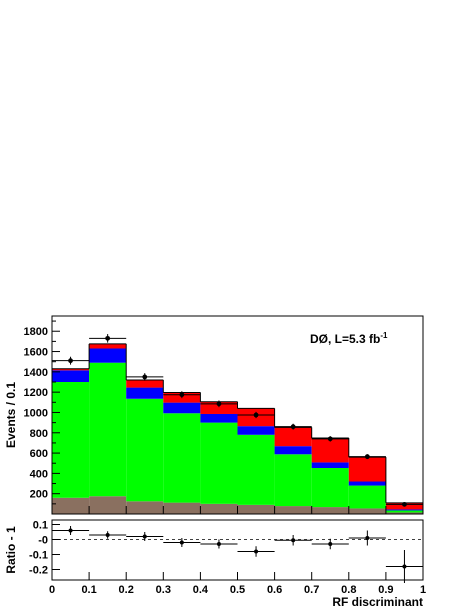 This screenshot has width=469, height=607. I want to click on main-ytick-label-0: 200, so click(39, 495).